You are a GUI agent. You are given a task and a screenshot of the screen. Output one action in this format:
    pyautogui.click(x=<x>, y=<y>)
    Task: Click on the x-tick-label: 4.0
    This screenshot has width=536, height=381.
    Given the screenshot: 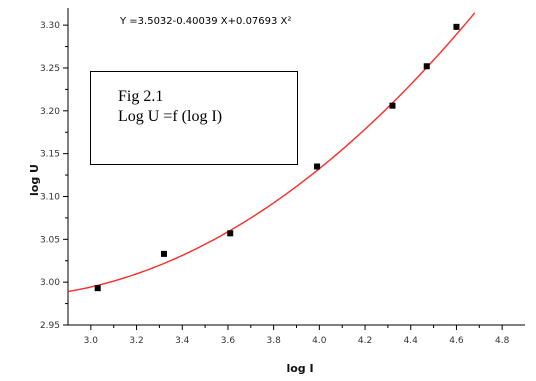 What is the action you would take?
    pyautogui.click(x=319, y=341)
    